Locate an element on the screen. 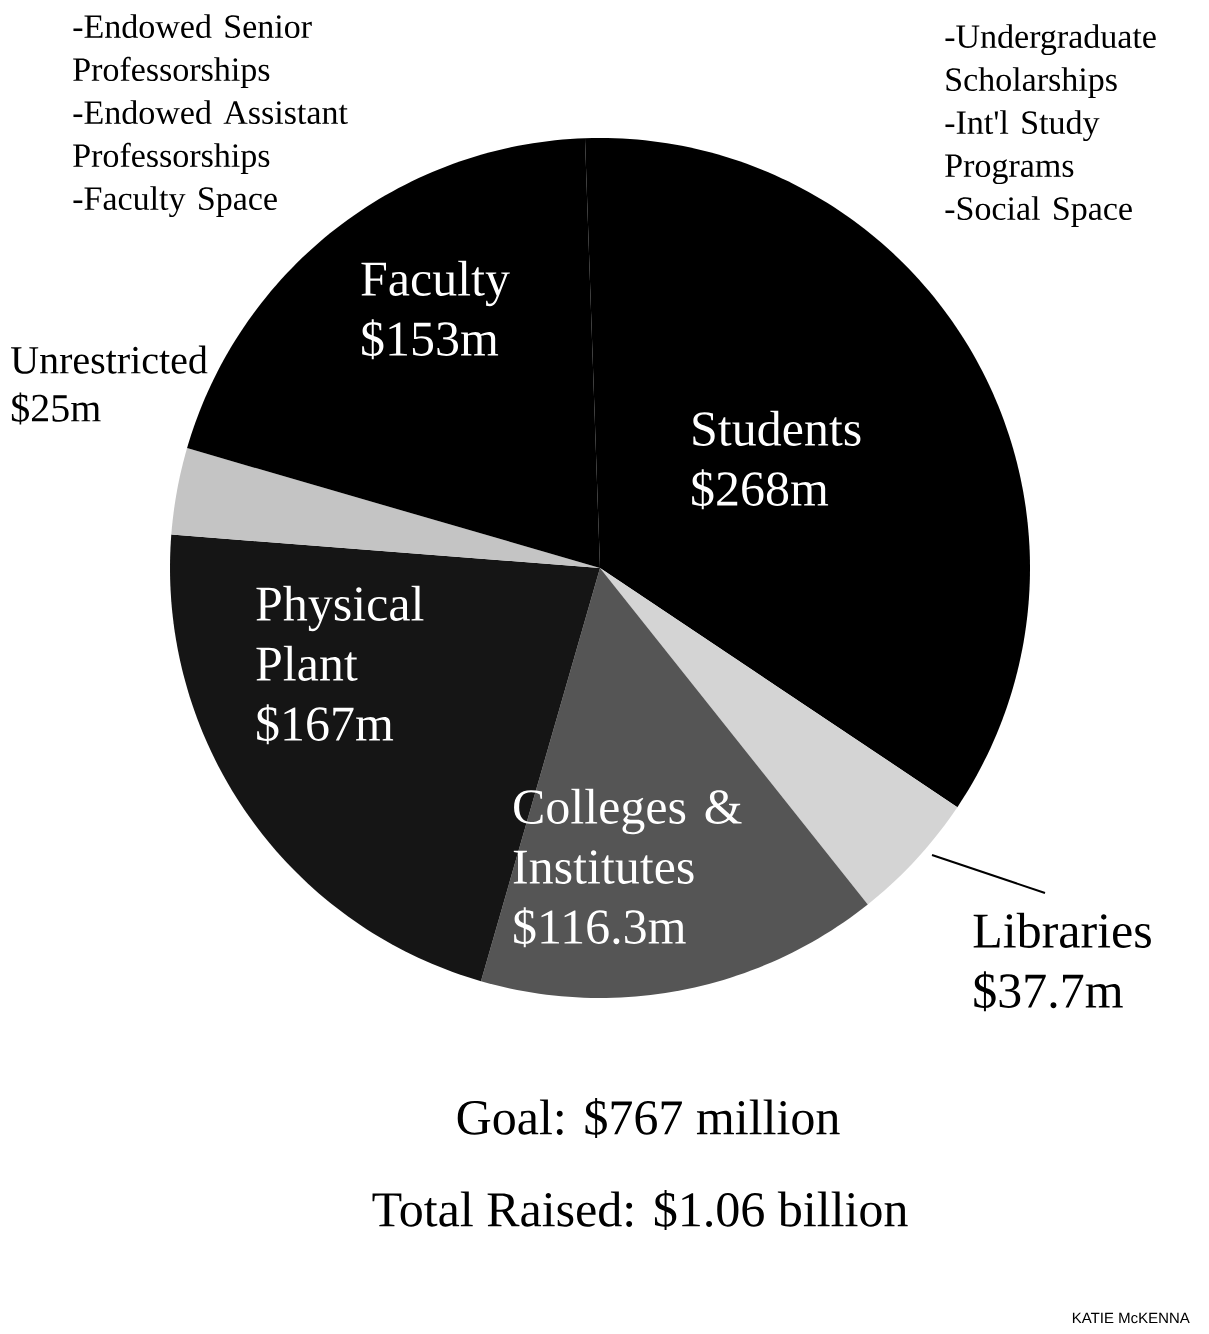 The width and height of the screenshot is (1209, 1334). text: -Faculty Space is located at coordinates (175, 202).